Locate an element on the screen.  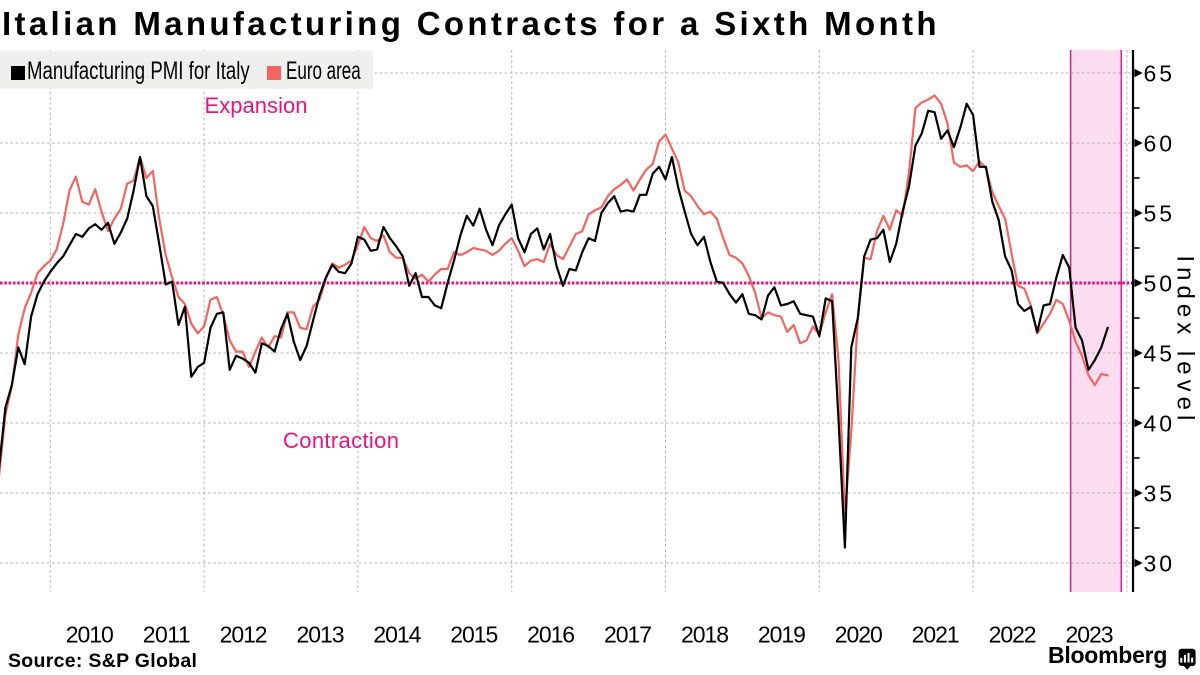
svg-text: 2012 is located at coordinates (244, 634).